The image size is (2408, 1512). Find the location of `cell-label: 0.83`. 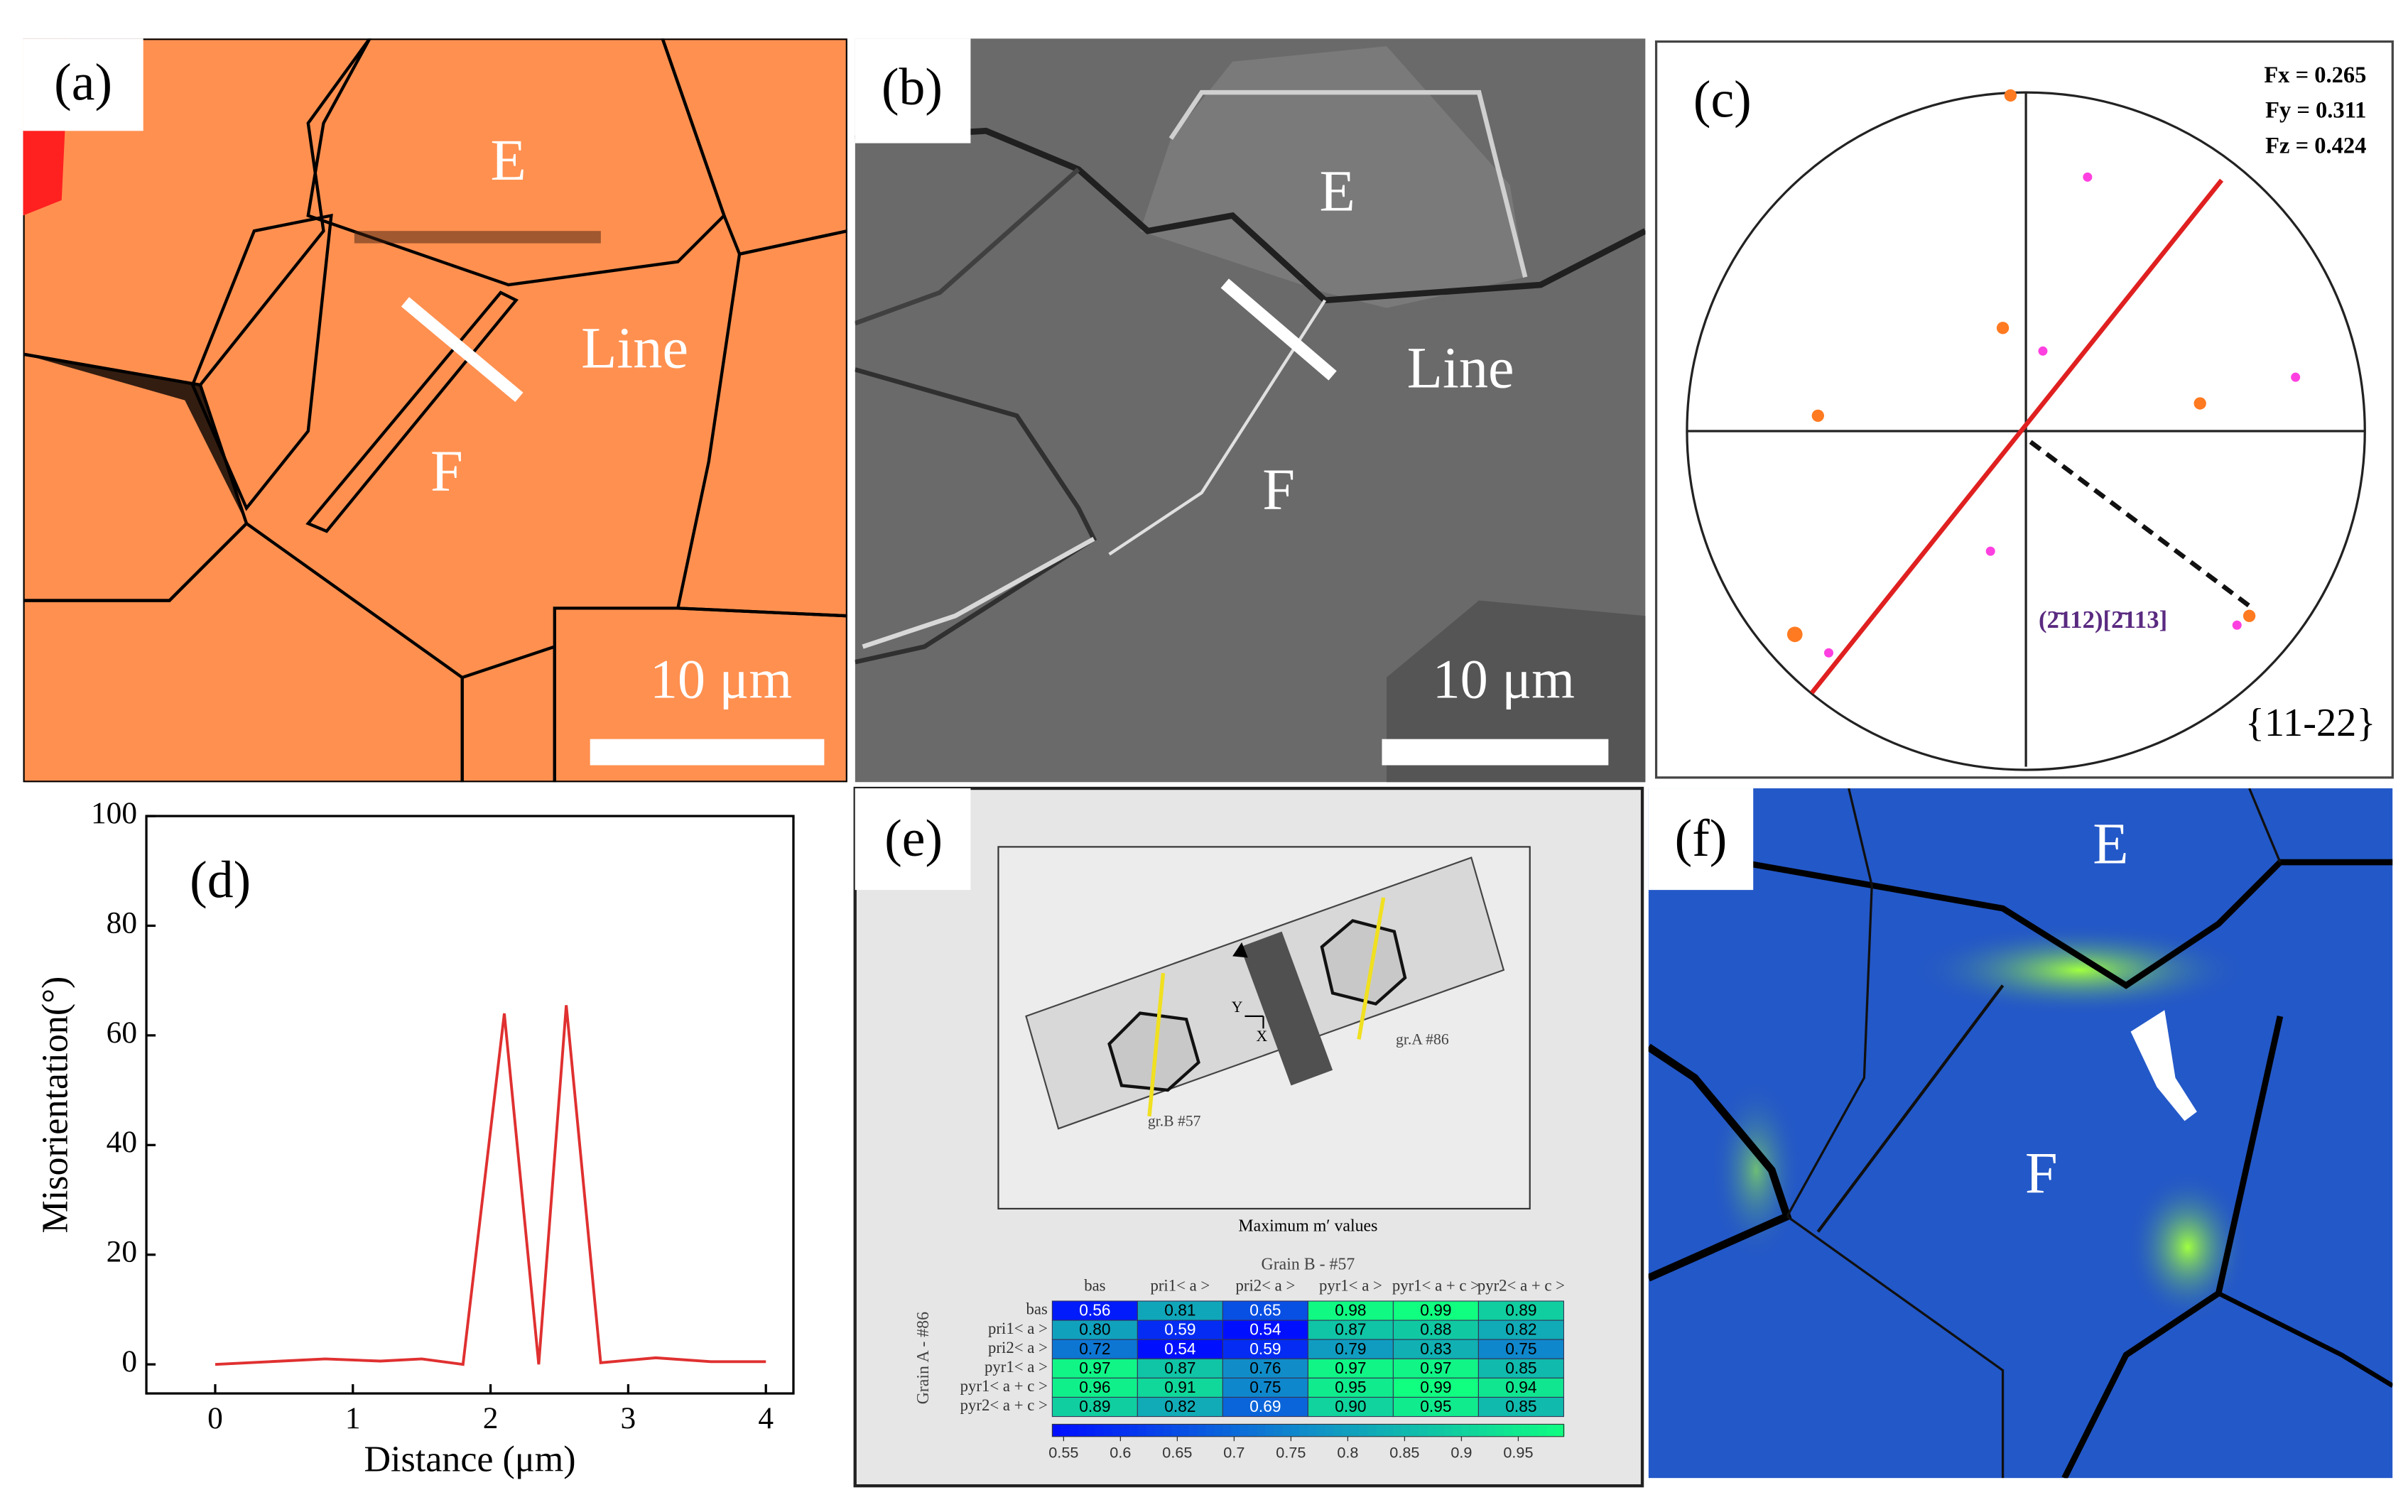

cell-label: 0.83 is located at coordinates (1436, 1348).